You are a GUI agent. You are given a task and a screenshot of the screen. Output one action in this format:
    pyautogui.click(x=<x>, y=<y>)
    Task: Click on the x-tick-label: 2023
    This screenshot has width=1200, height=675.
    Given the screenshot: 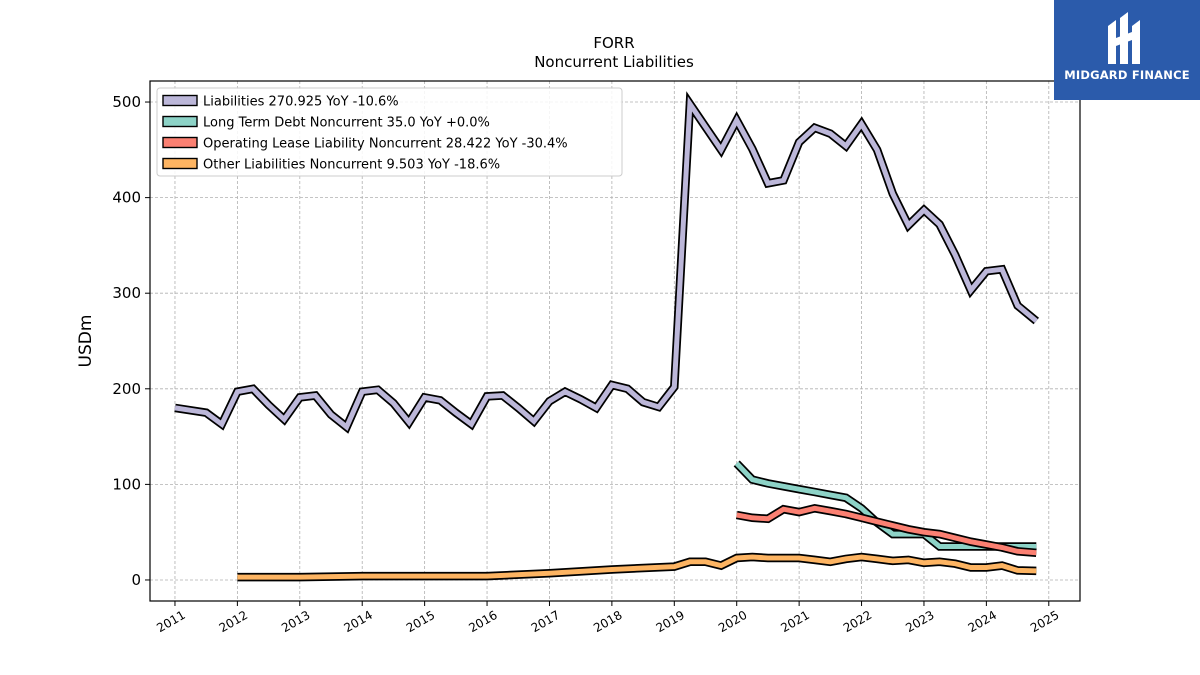 What is the action you would take?
    pyautogui.click(x=919, y=621)
    